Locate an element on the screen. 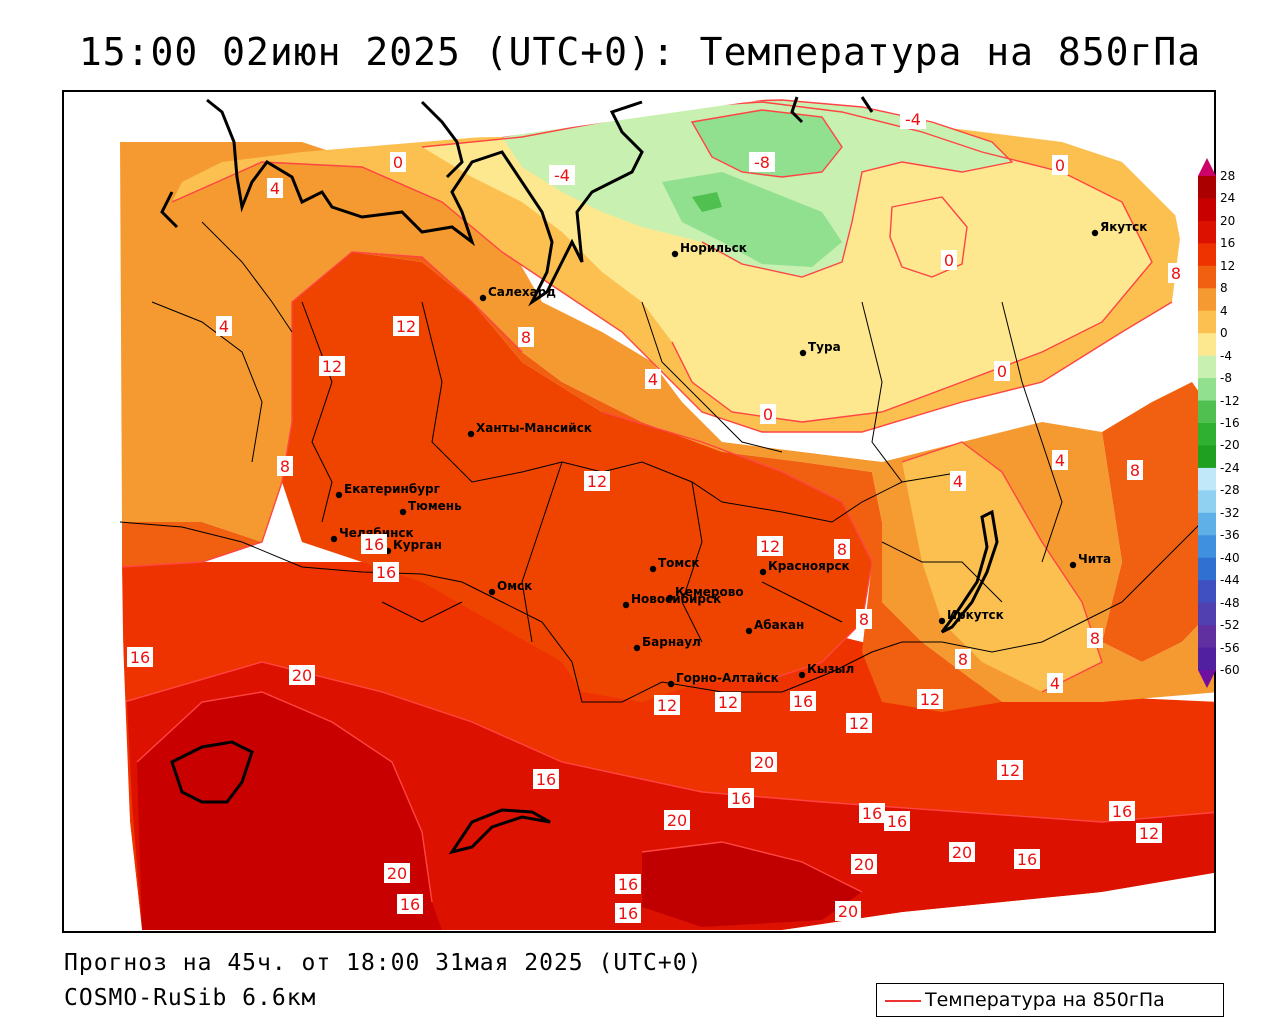  city-marker: Новосибирск is located at coordinates (671, 600).